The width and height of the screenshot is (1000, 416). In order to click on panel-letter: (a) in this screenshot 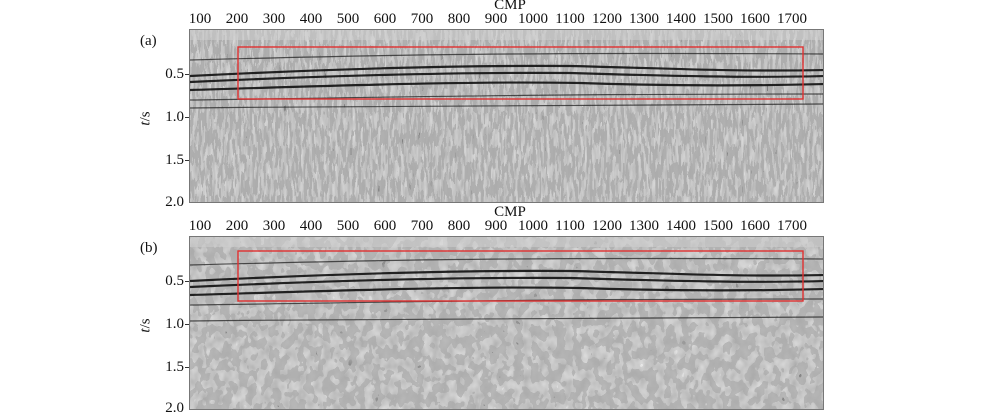, I will do `click(148, 41)`.